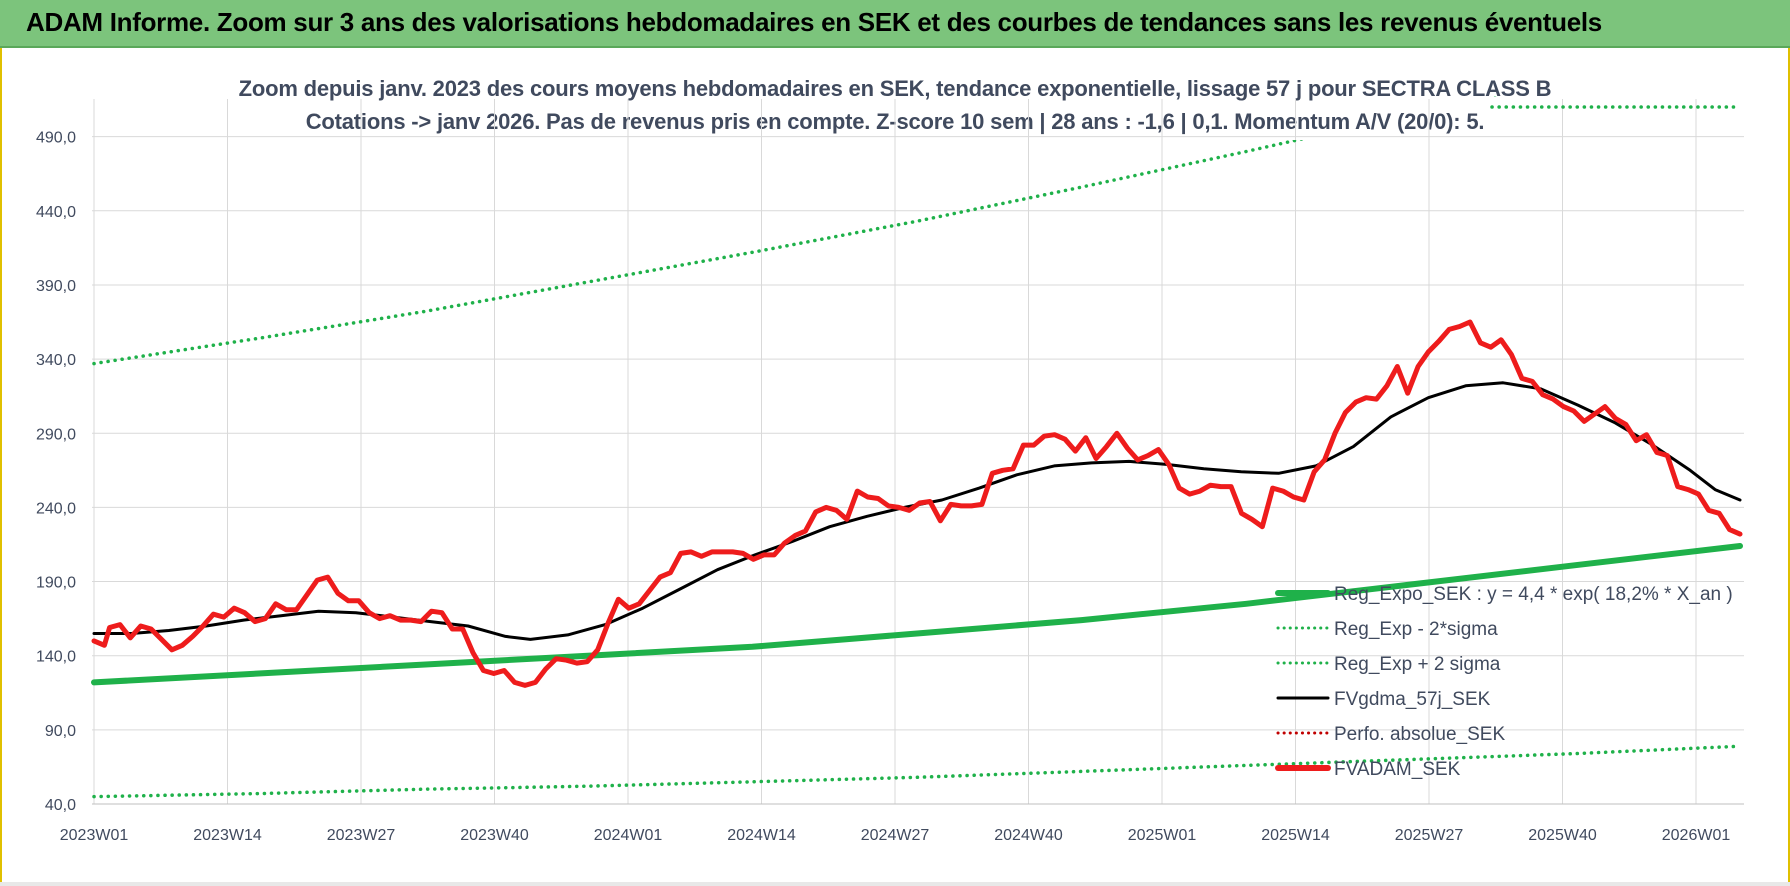 This screenshot has width=1790, height=886. Describe the element at coordinates (1562, 835) in the screenshot. I see `x-tick-label: 2025W40` at that location.